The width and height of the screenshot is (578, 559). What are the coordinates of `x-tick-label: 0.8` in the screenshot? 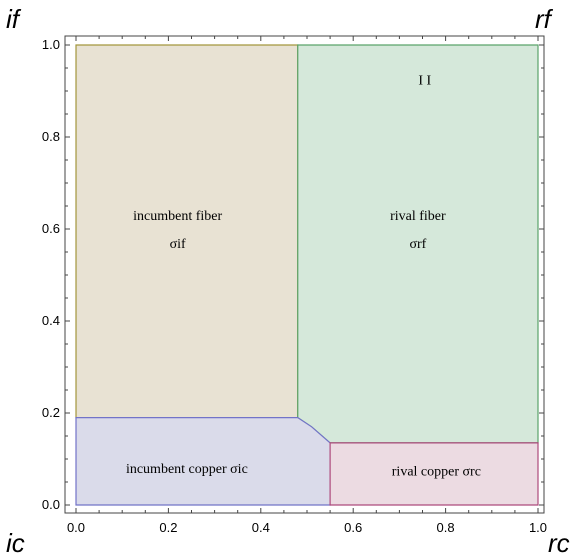 It's located at (446, 527).